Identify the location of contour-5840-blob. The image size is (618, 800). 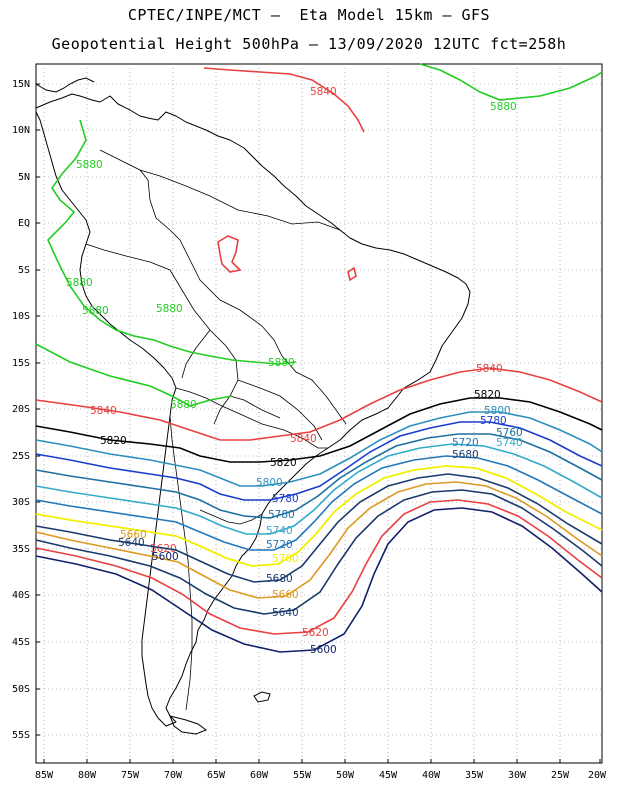
(229, 254).